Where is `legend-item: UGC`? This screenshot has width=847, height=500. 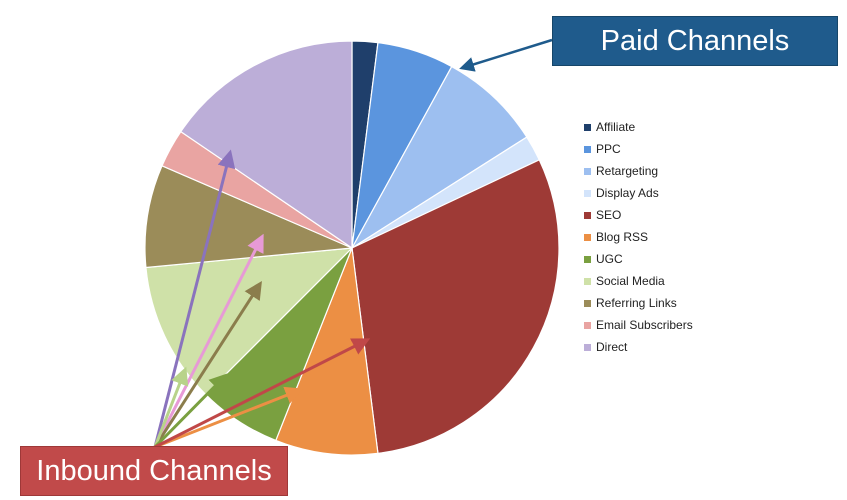 legend-item: UGC is located at coordinates (659, 259).